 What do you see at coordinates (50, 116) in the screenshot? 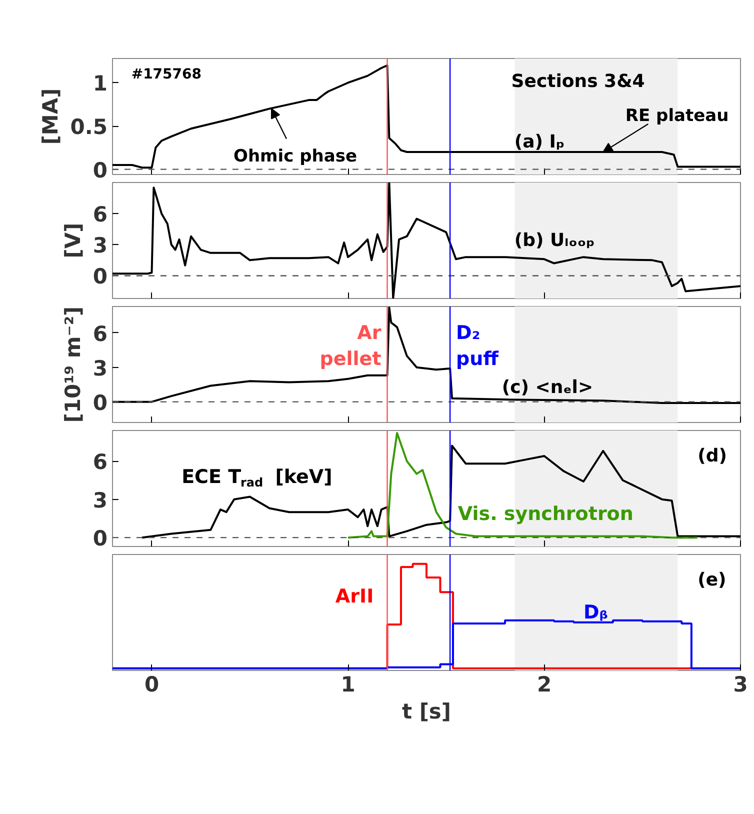
I see `y-axis-title: [MA]` at bounding box center [50, 116].